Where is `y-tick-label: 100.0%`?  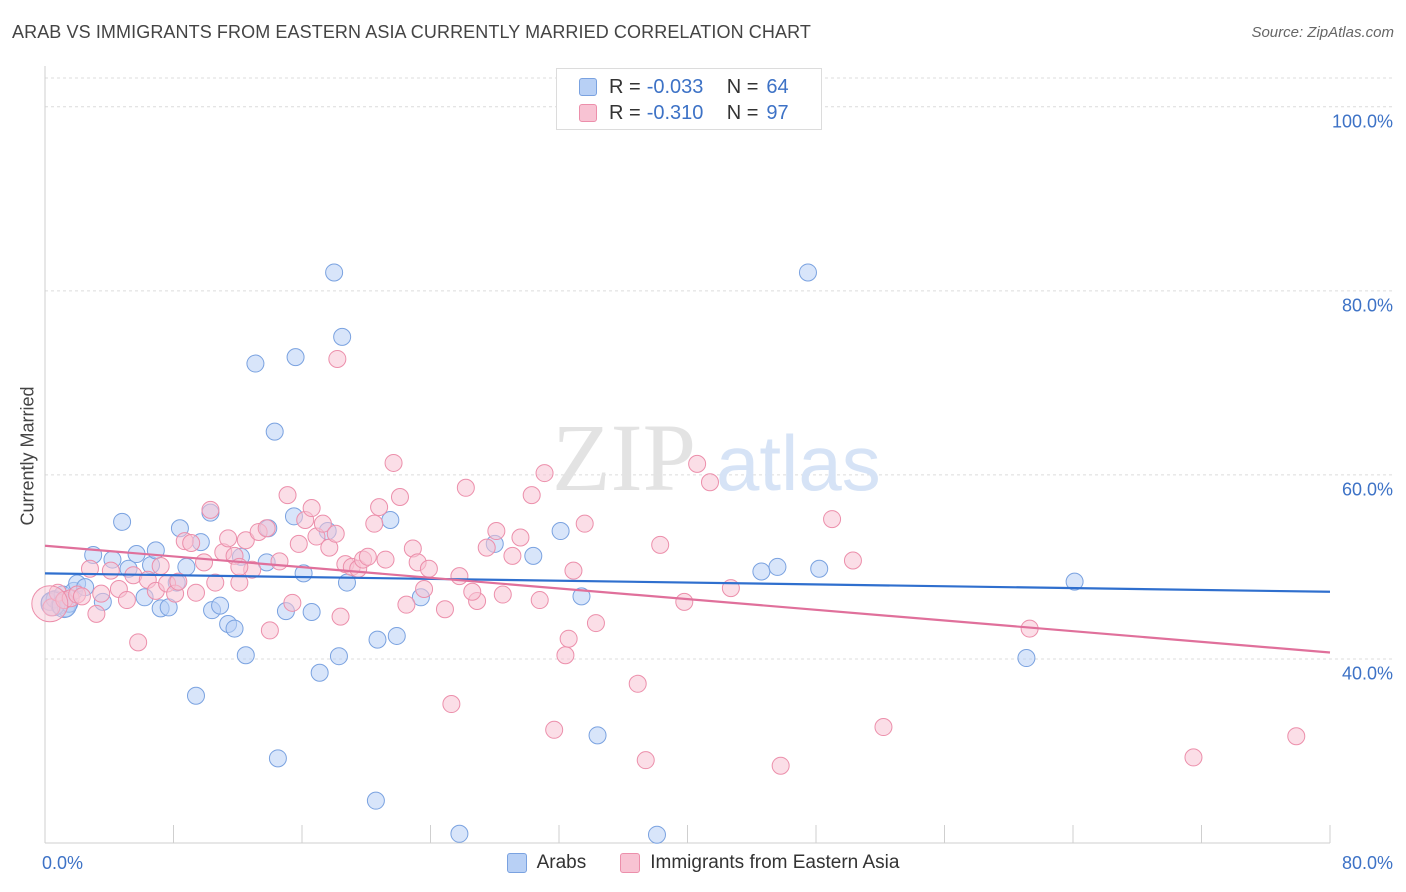 y-tick-label: 100.0% is located at coordinates (1362, 122).